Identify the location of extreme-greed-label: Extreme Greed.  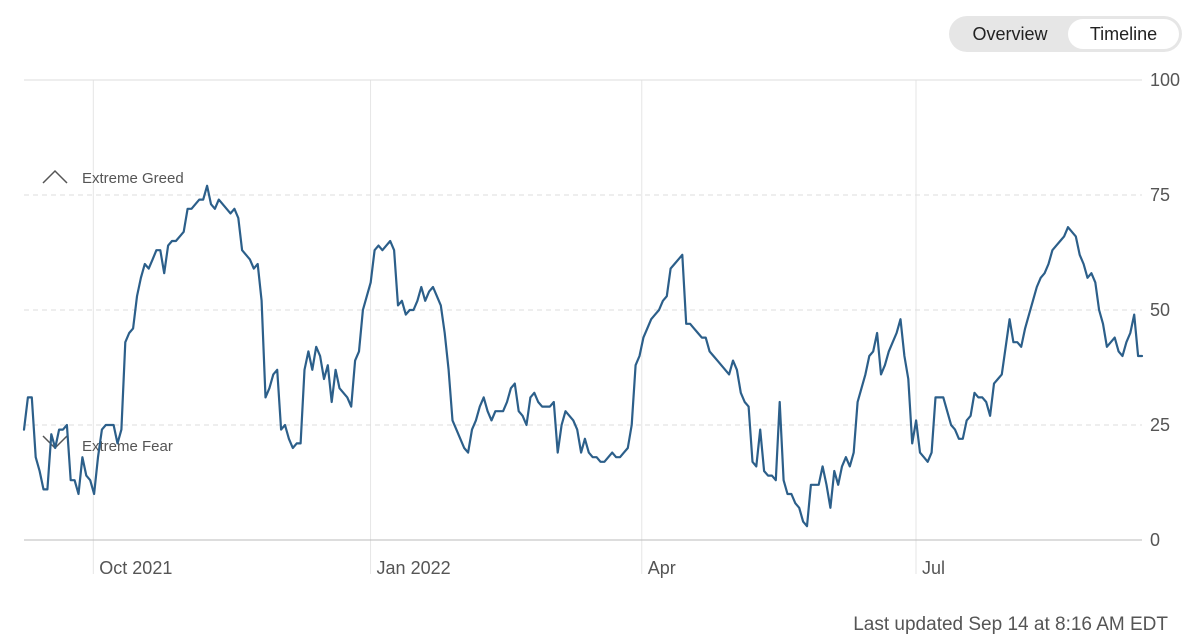
(133, 178).